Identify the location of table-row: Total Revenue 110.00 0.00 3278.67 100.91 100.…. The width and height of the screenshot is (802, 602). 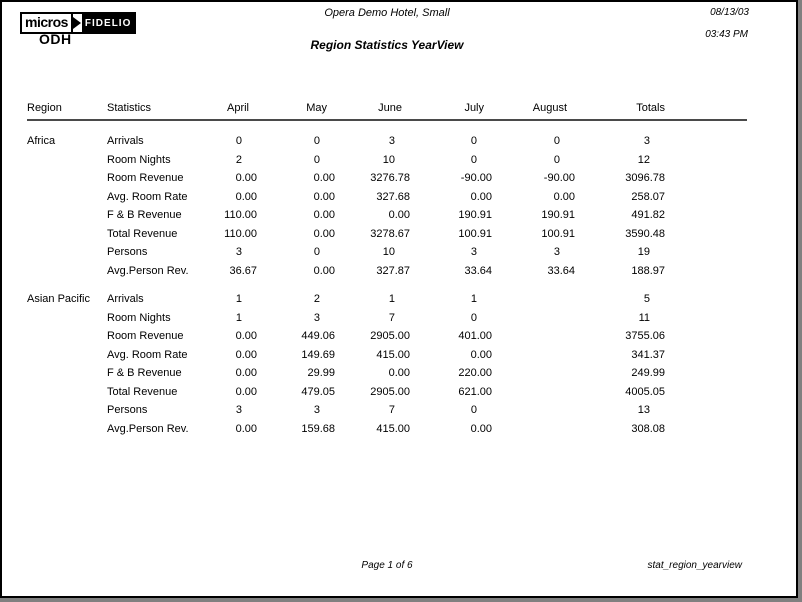
(387, 234).